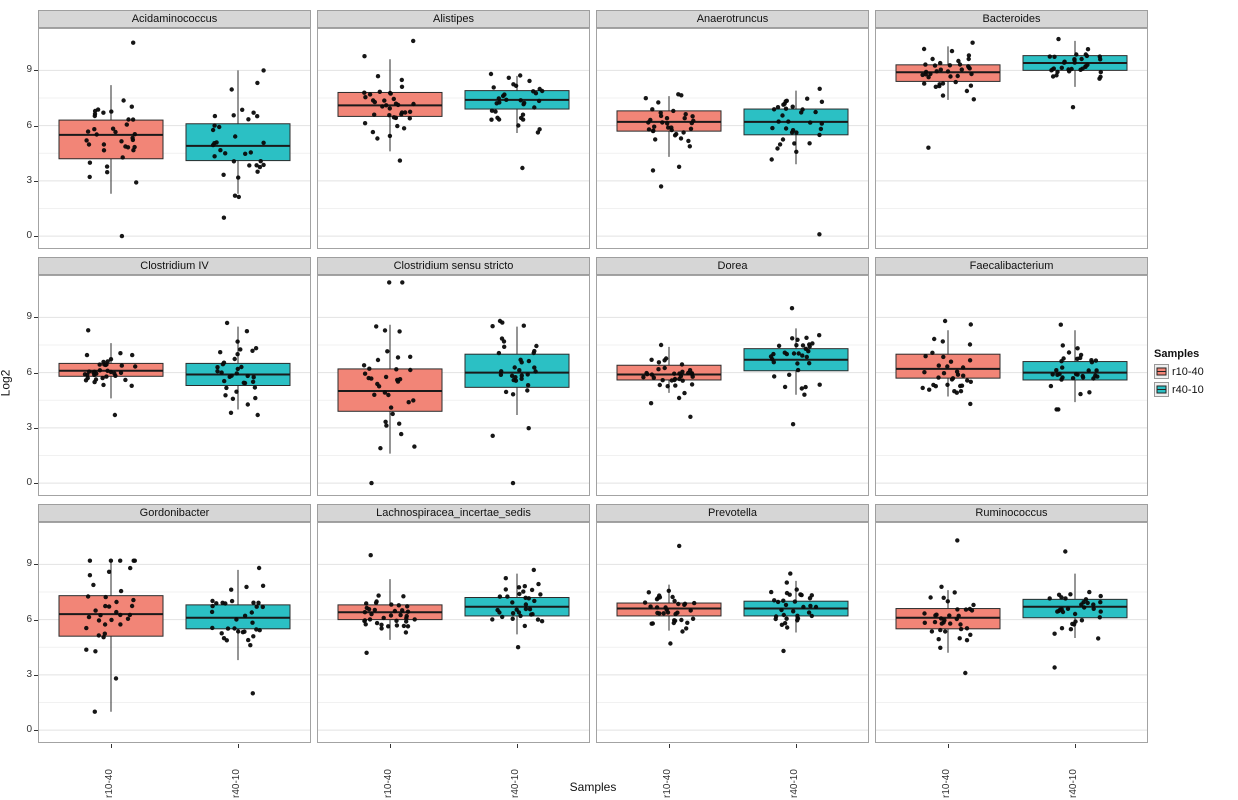  I want to click on facet-strip: Acidaminococcus, so click(174, 19).